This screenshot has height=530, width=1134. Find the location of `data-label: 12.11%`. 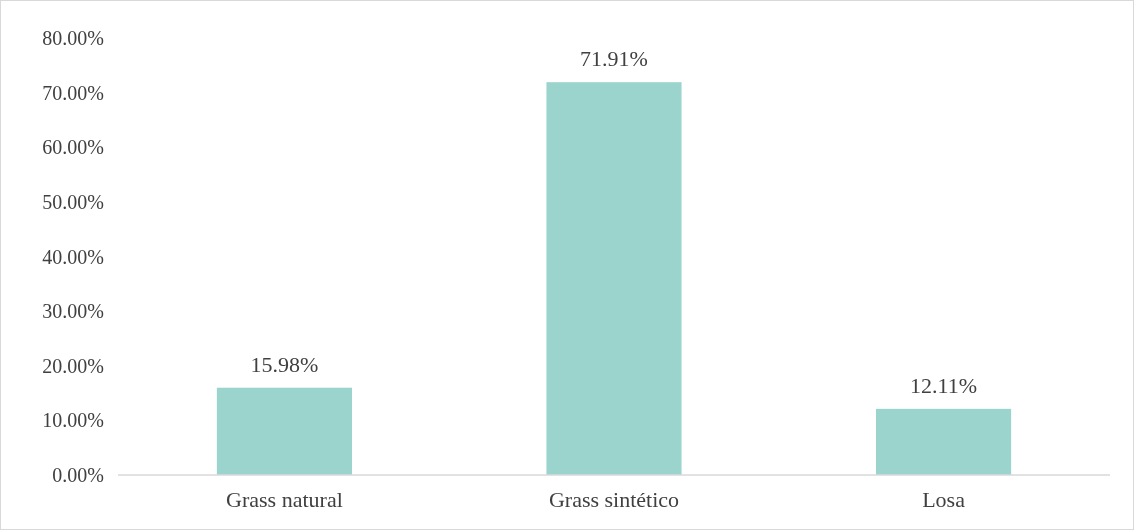

data-label: 12.11% is located at coordinates (944, 385).